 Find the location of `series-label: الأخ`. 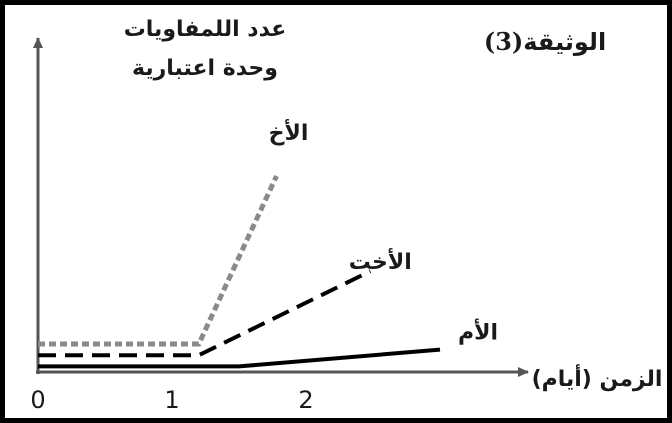

series-label: الأخ is located at coordinates (289, 132).